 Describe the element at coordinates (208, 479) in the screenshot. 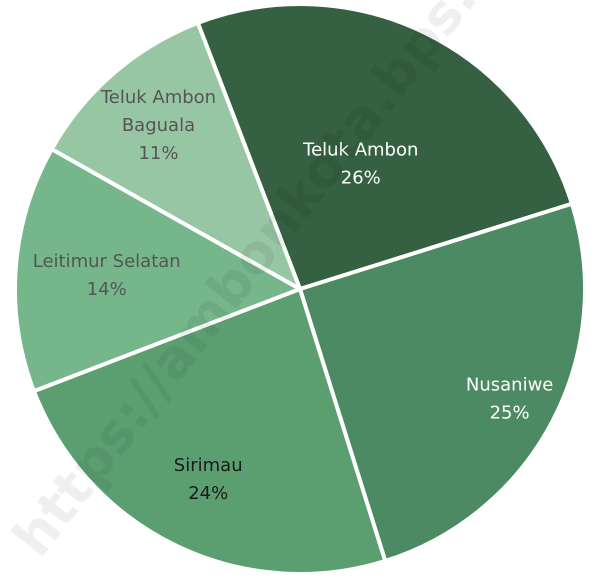

I see `slice-label: Sirimau 24%` at that location.